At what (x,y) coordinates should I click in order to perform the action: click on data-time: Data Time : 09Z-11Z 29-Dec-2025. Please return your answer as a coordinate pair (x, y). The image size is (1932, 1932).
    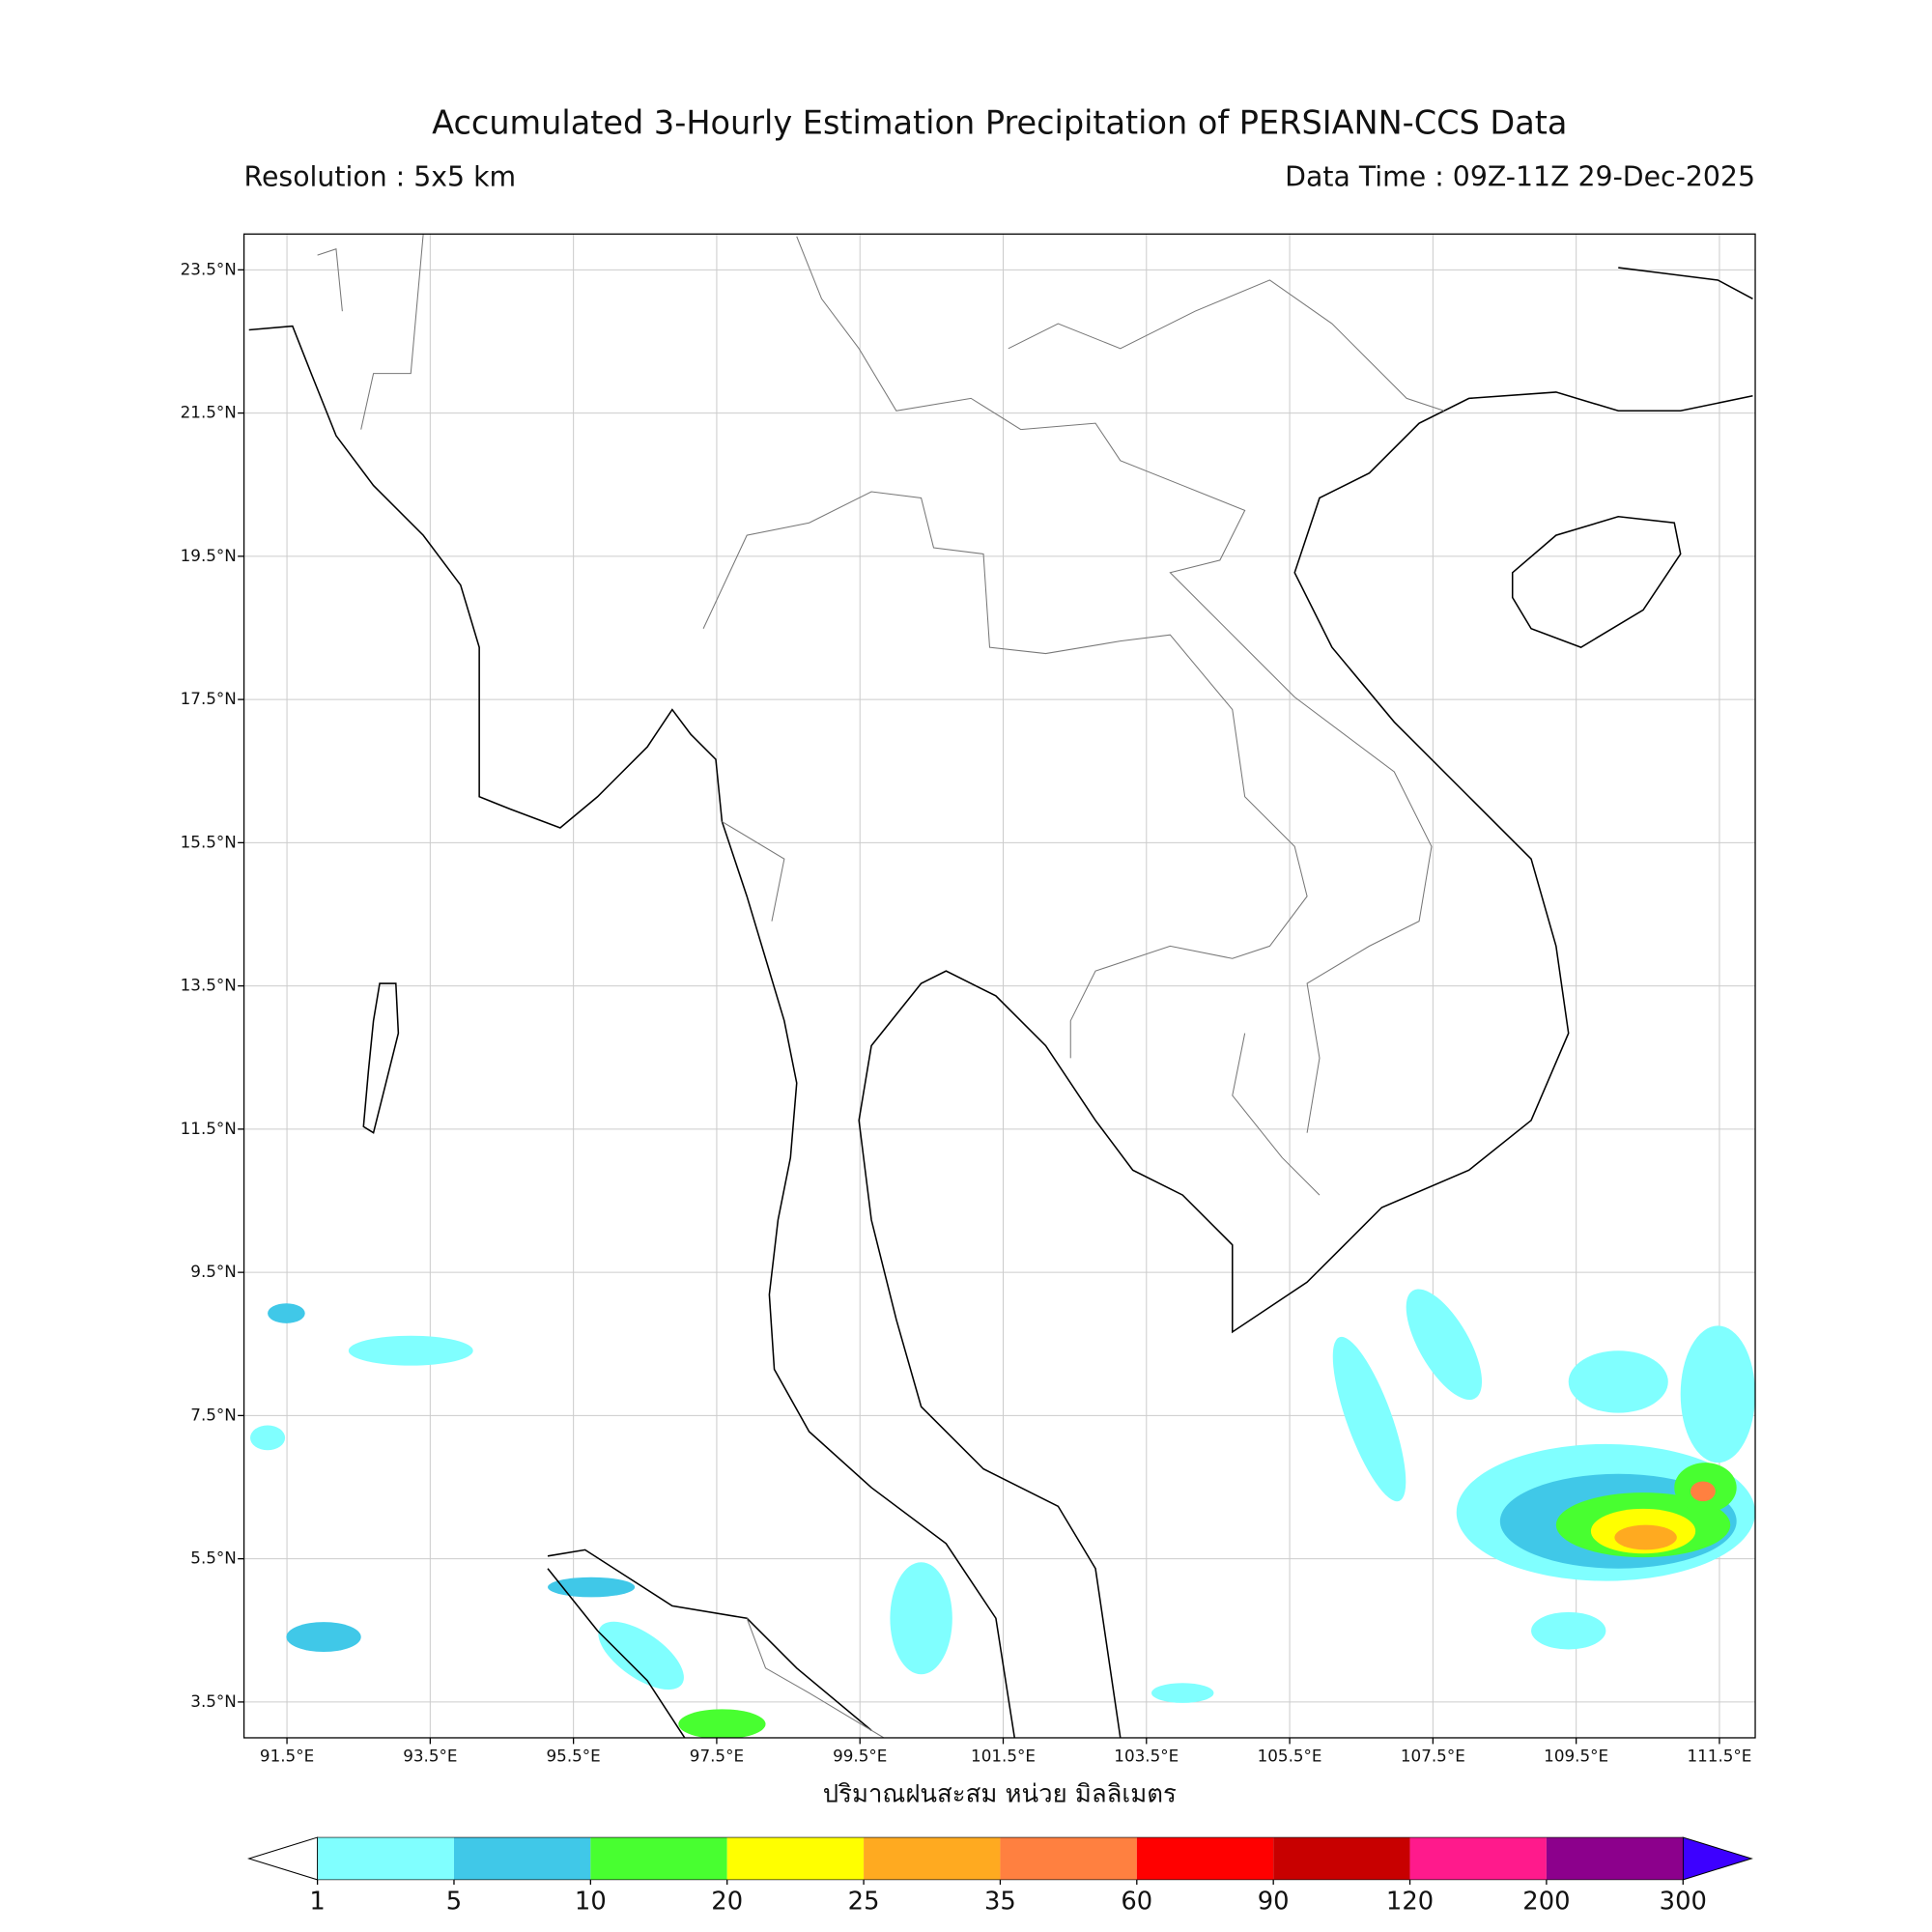
    Looking at the image, I should click on (1520, 176).